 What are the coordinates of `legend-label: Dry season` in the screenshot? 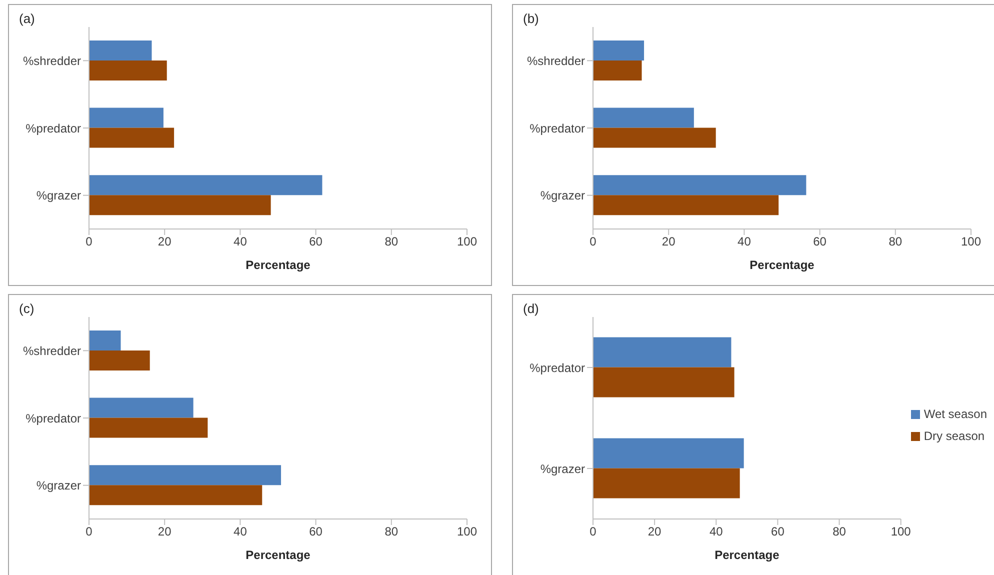 It's located at (954, 436).